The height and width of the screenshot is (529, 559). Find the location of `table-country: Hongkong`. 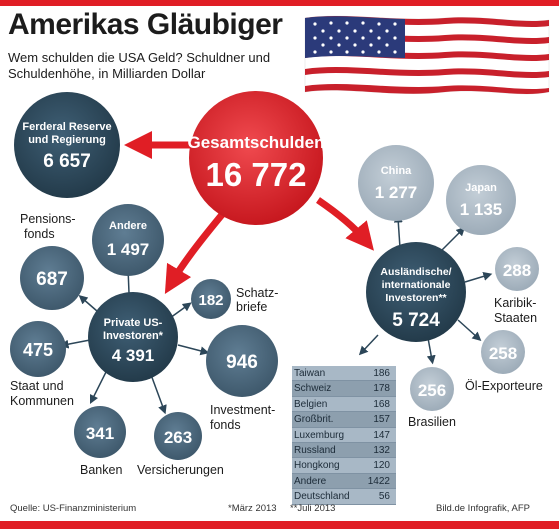

table-country: Hongkong is located at coordinates (317, 466).